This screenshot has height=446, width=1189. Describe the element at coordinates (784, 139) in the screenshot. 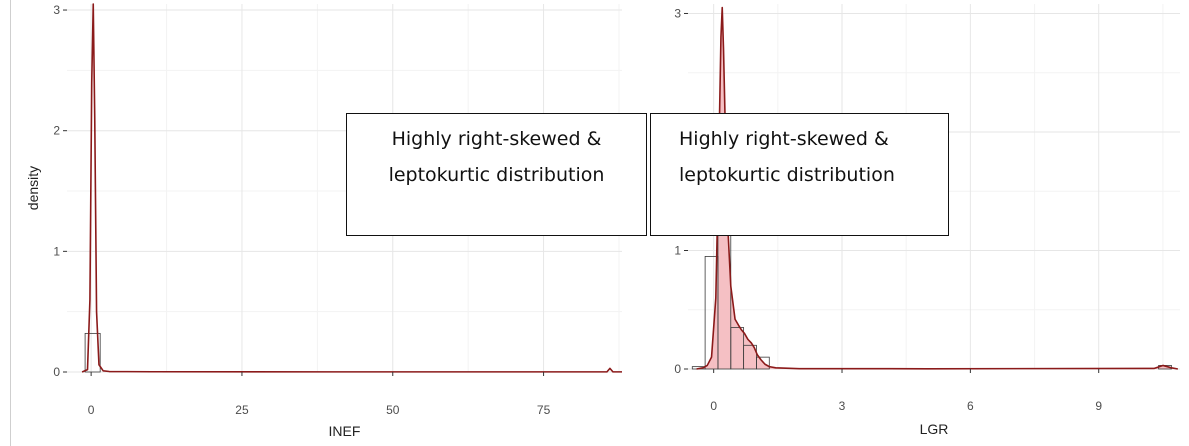

I see `annotation-right-line1: Highly right-skewed &` at that location.